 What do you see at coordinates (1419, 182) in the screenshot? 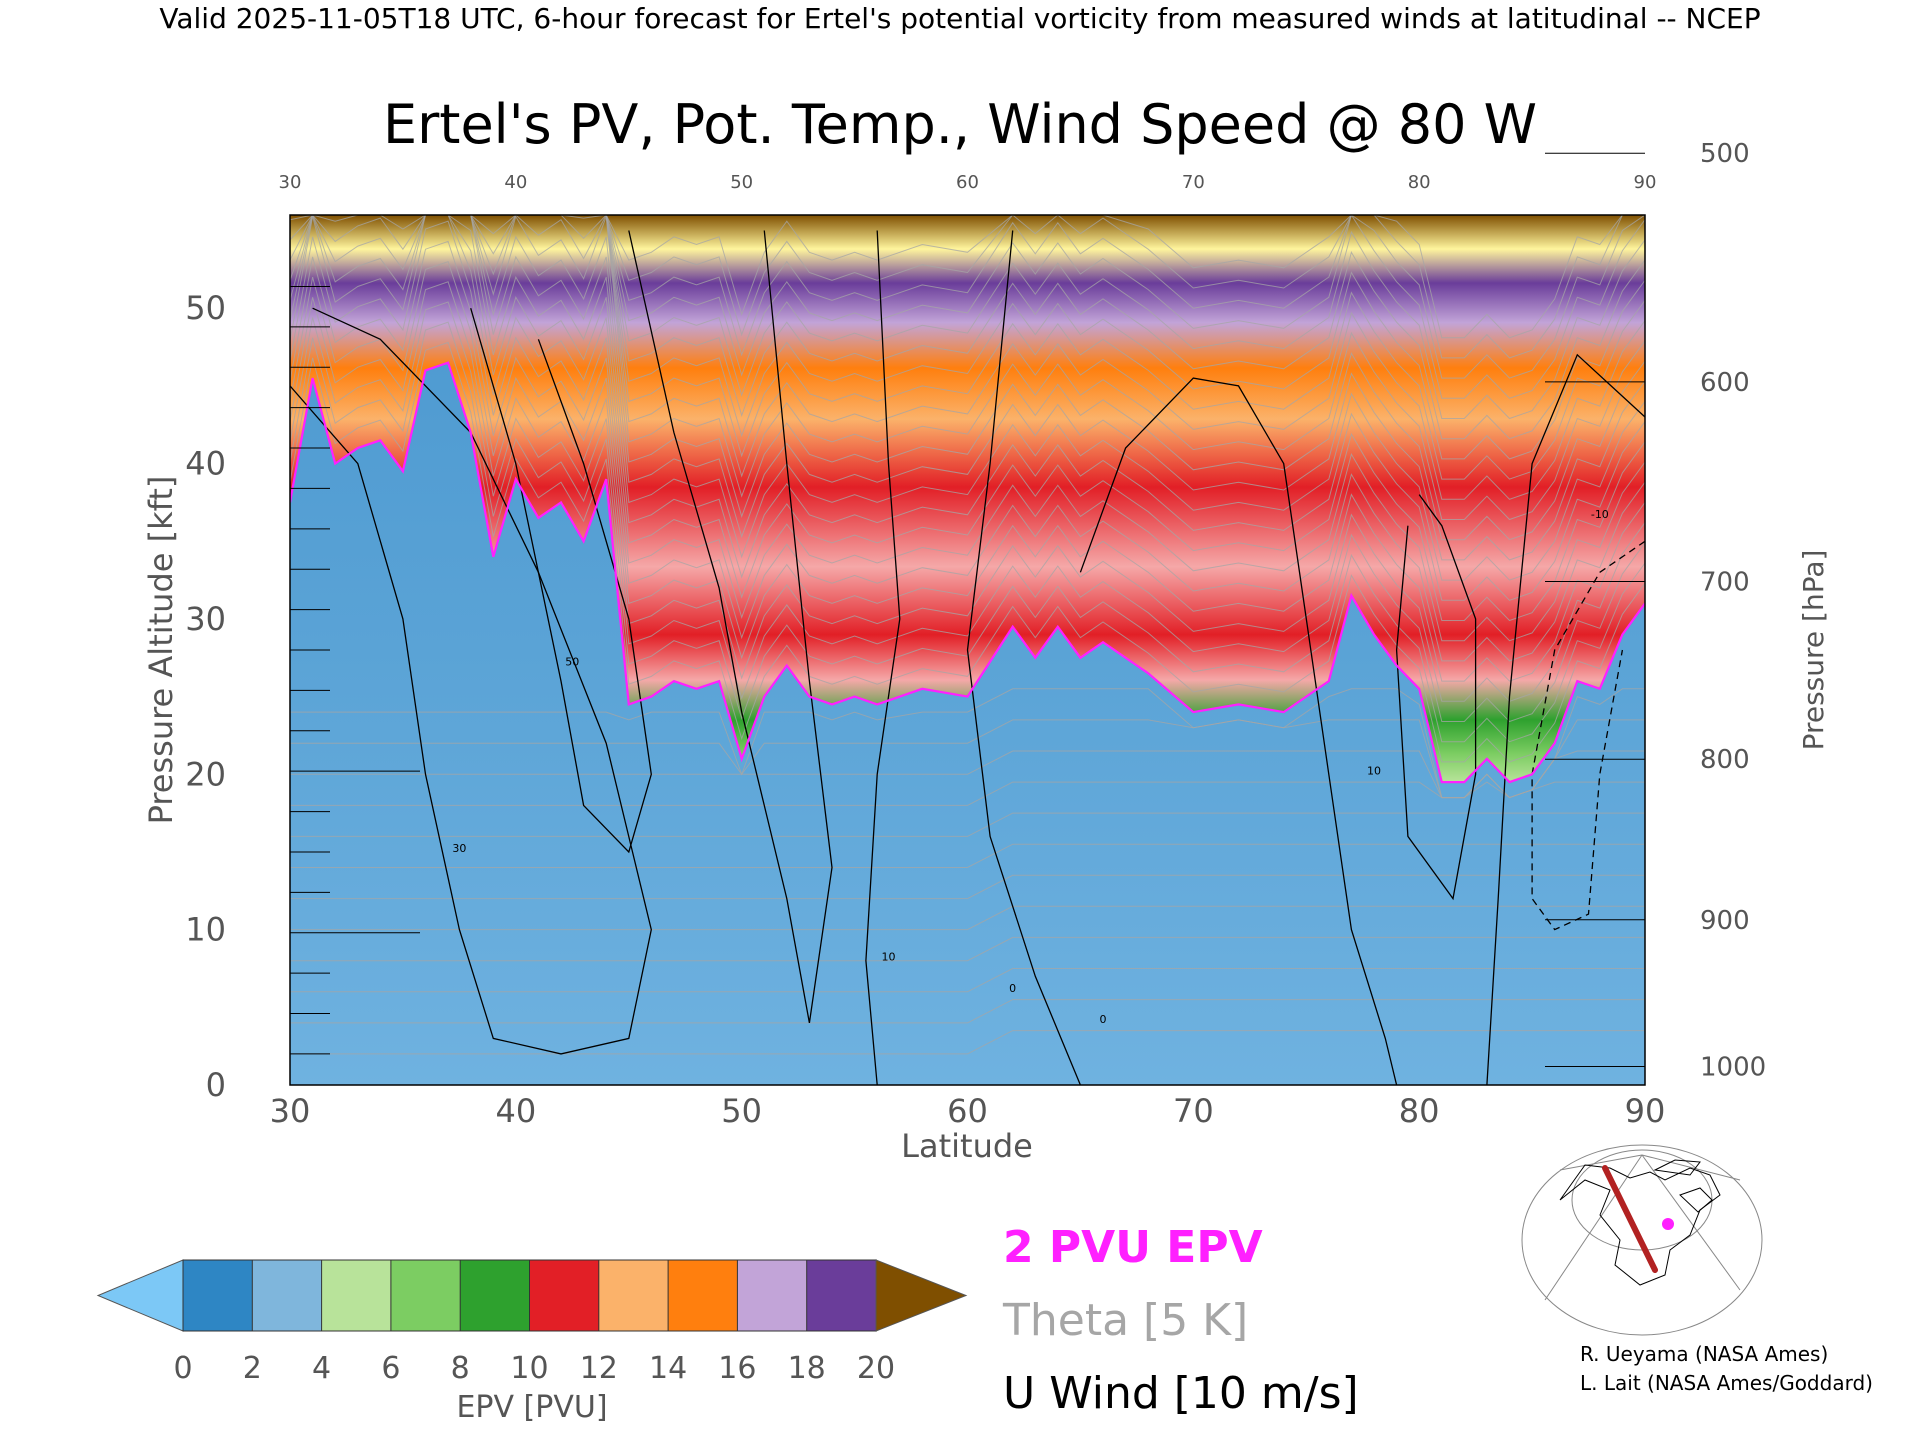
I see `x-top-tick-label: 80` at bounding box center [1419, 182].